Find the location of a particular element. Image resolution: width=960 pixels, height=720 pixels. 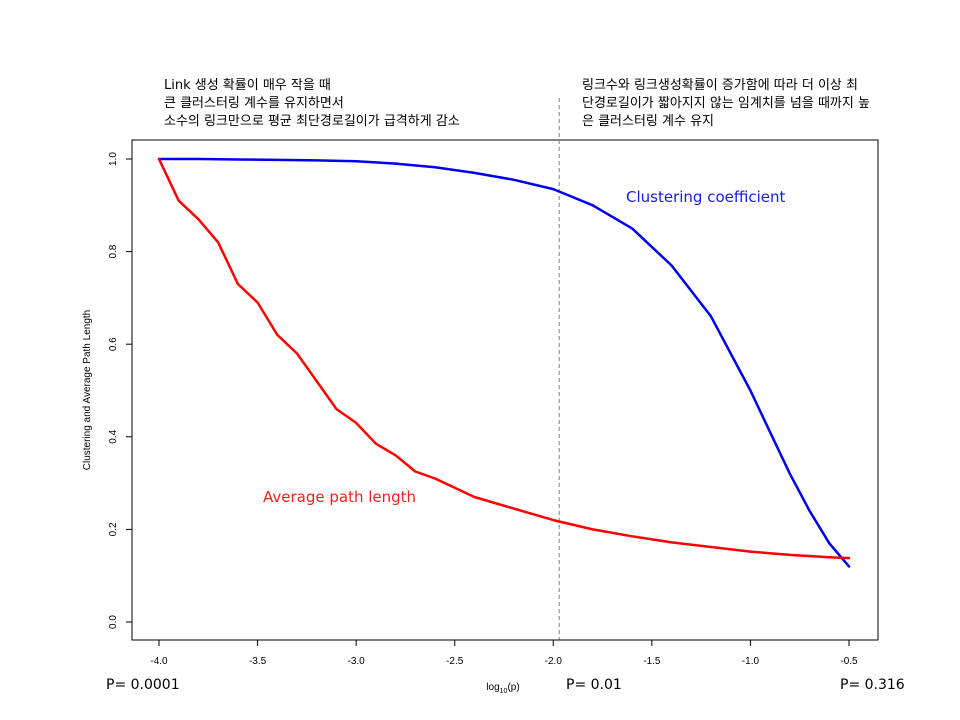

series-label-clustering: Clustering coefficient is located at coordinates (706, 197).